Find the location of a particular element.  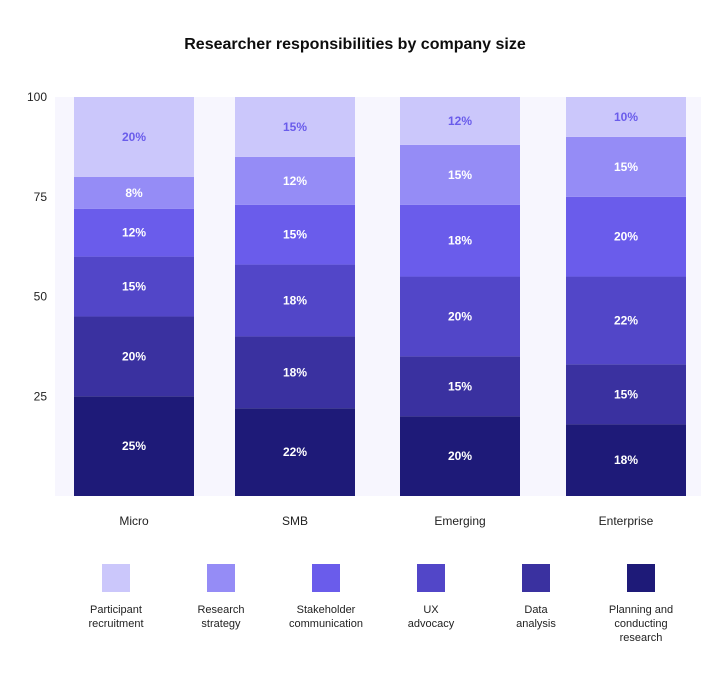

legend-item: Data analysis is located at coordinates (536, 597).